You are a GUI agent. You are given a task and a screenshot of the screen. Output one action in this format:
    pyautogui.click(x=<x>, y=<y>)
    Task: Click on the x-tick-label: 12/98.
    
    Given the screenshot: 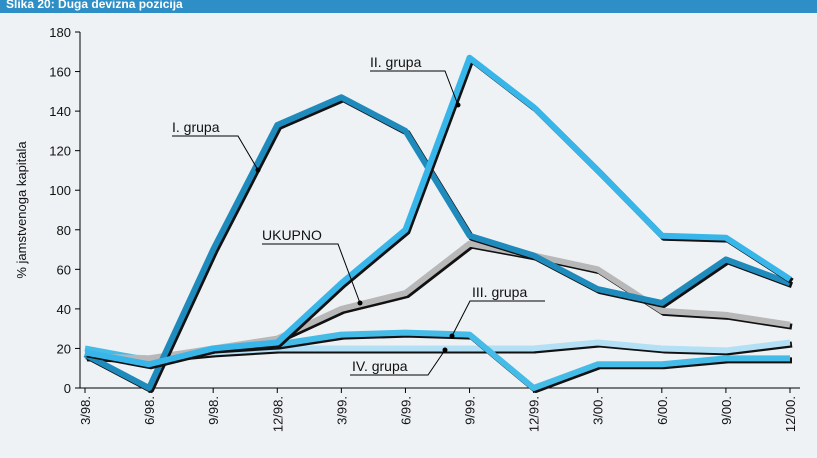 What is the action you would take?
    pyautogui.click(x=277, y=414)
    